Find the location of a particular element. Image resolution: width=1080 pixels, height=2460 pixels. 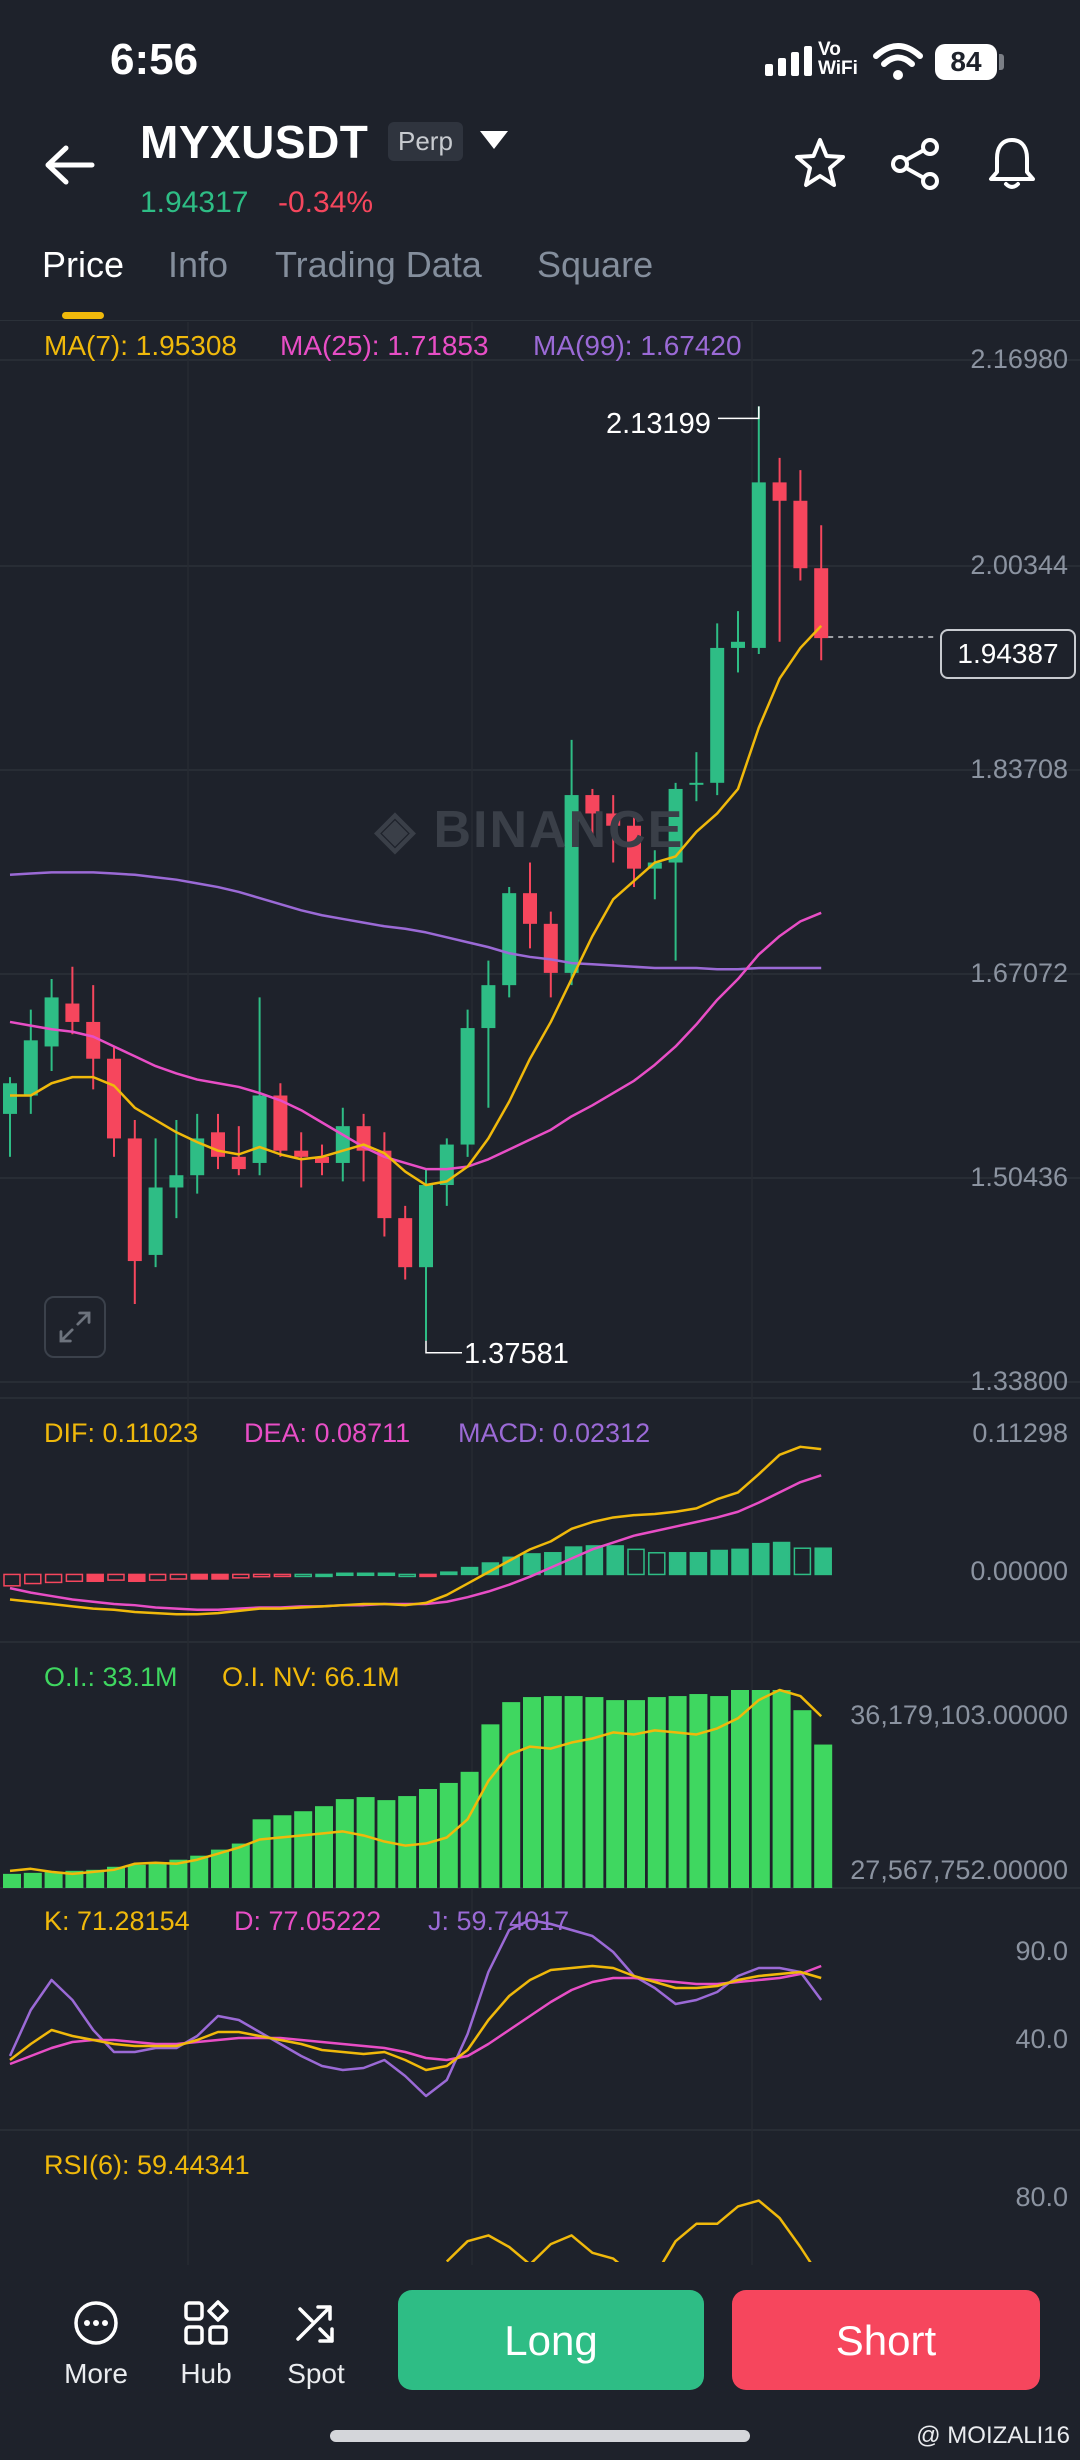

y-label: 36,179,103.00000 is located at coordinates (959, 1715).